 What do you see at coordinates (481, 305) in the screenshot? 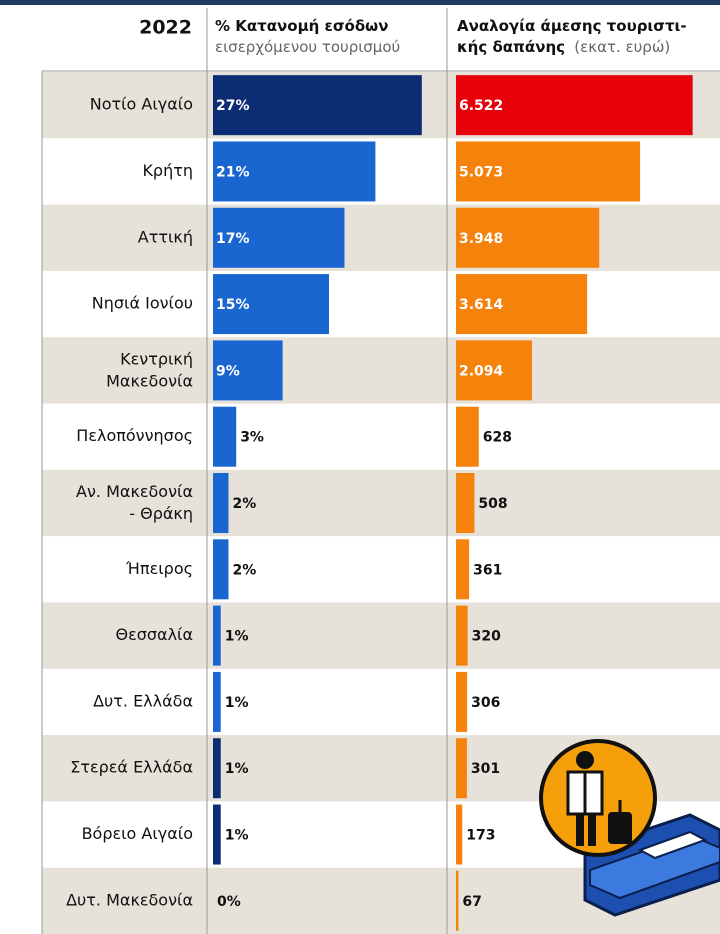
I see `value-label: 3.614` at bounding box center [481, 305].